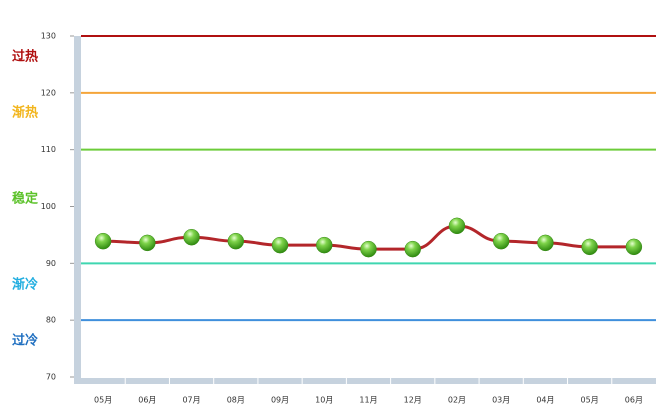 This screenshot has width=672, height=413. Describe the element at coordinates (324, 400) in the screenshot. I see `x-tick-label: 10月` at that location.